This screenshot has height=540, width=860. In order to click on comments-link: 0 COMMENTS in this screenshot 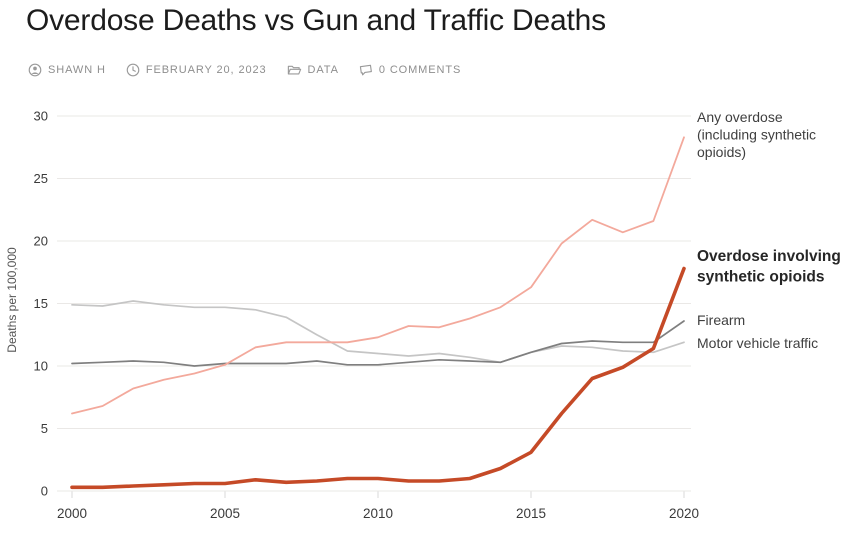, I will do `click(420, 69)`.